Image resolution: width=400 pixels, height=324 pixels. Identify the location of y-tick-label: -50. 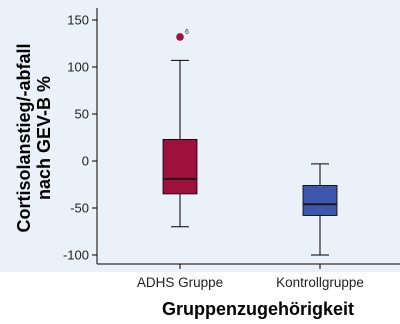
(79, 208).